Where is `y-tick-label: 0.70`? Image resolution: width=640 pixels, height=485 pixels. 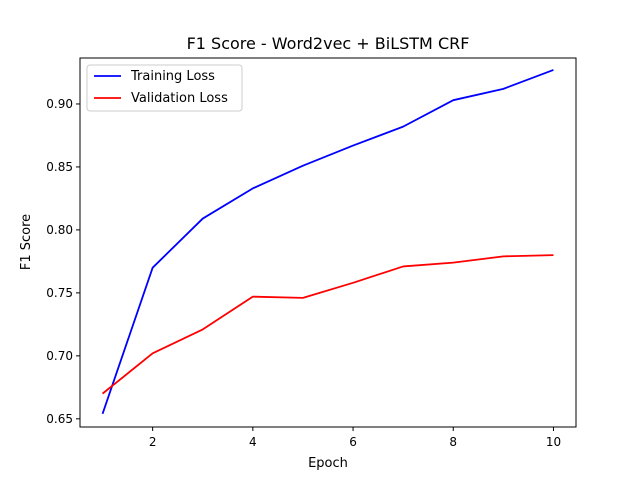
y-tick-label: 0.70 is located at coordinates (59, 356).